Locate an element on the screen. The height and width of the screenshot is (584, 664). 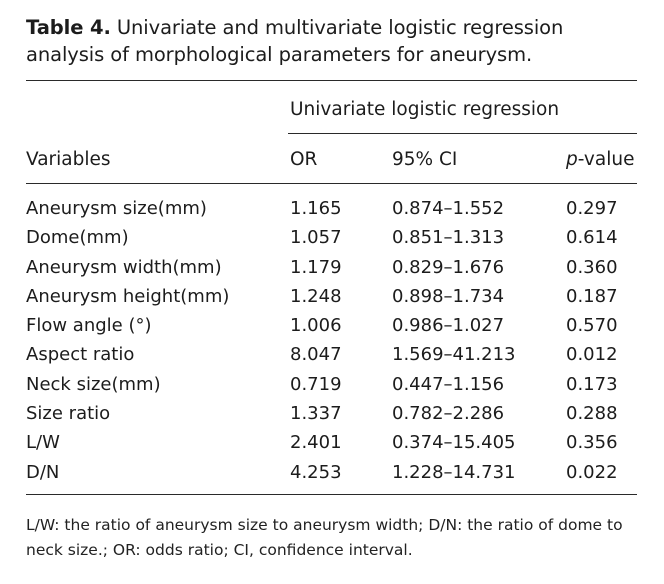
row-p-value: 0.288 is located at coordinates (592, 414).